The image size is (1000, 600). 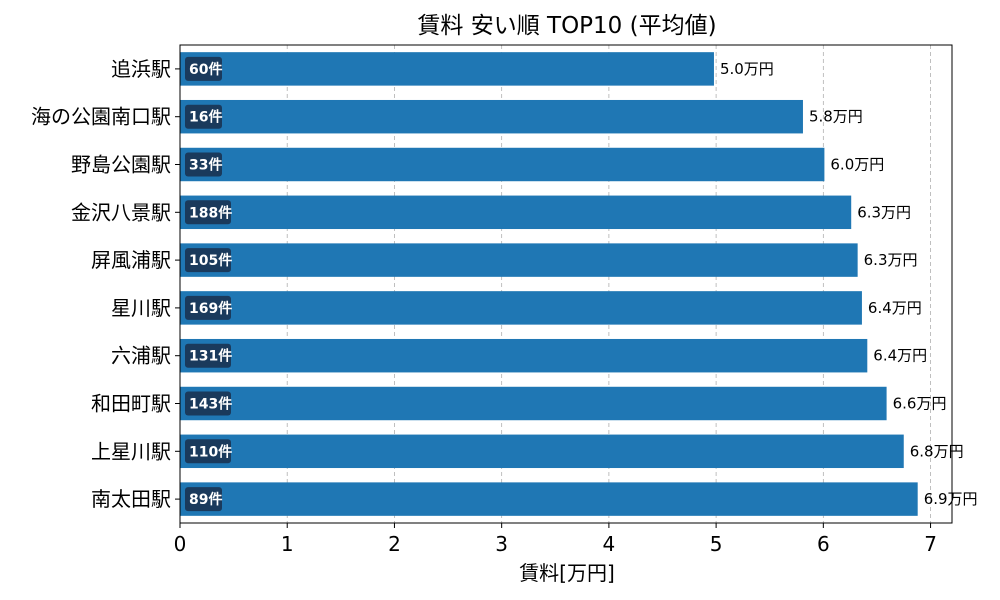 What do you see at coordinates (121, 212) in the screenshot?
I see `y-tick-label: 金沢八景駅` at bounding box center [121, 212].